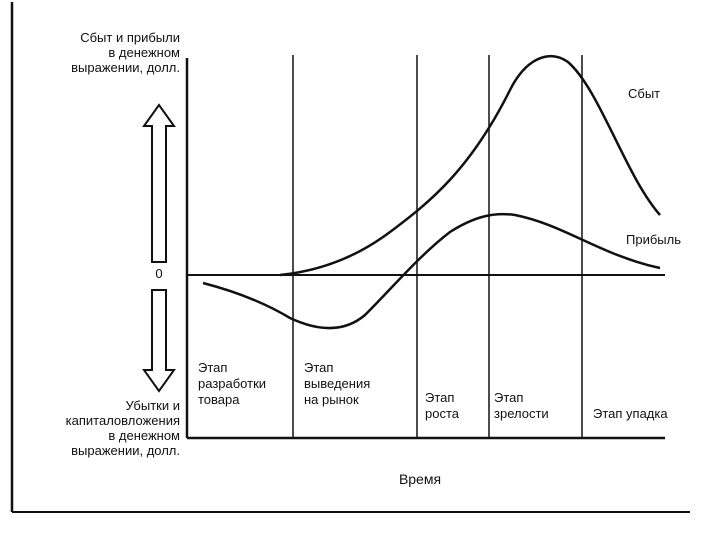 This screenshot has width=720, height=540. I want to click on stage-label-development: Этап разработки товара, so click(232, 384).